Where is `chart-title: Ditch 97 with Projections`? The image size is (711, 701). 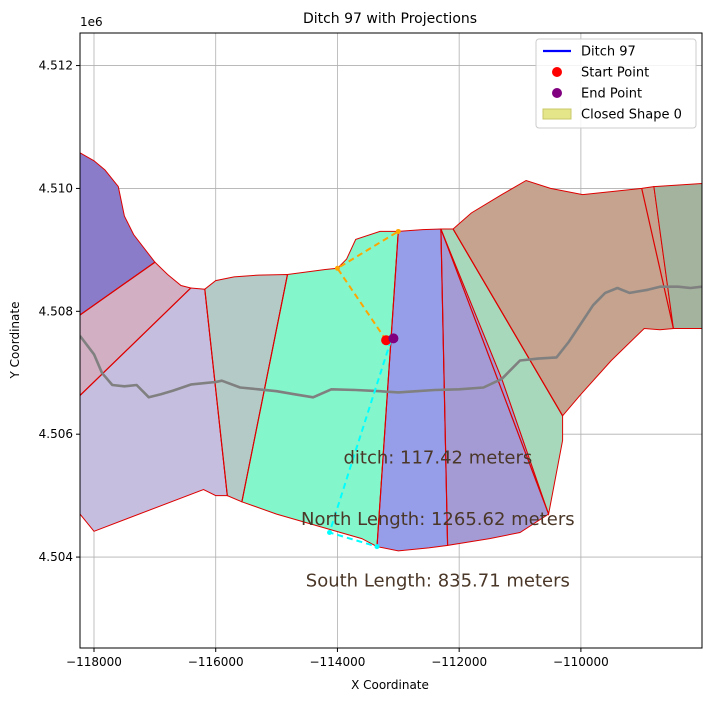
chart-title: Ditch 97 with Projections is located at coordinates (390, 19).